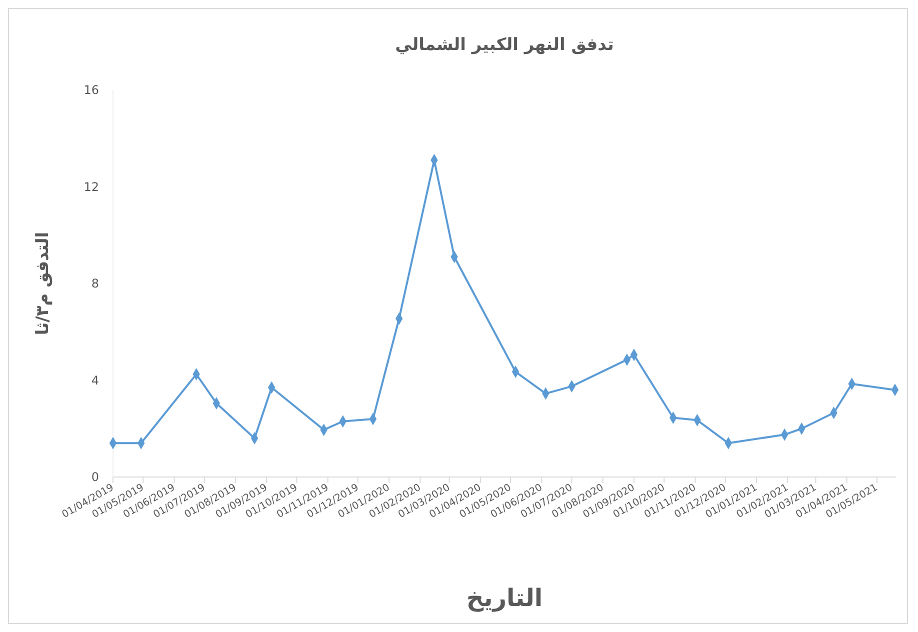 The width and height of the screenshot is (918, 632). What do you see at coordinates (95, 283) in the screenshot?
I see `y-tick-label: 8` at bounding box center [95, 283].